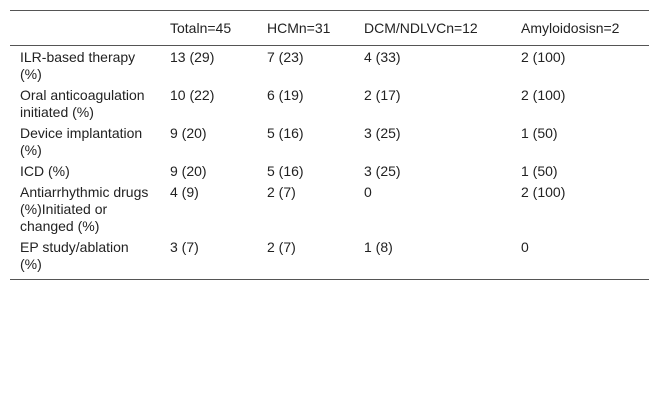 This screenshot has height=410, width=659. I want to click on table-cell: 7 (23), so click(285, 57).